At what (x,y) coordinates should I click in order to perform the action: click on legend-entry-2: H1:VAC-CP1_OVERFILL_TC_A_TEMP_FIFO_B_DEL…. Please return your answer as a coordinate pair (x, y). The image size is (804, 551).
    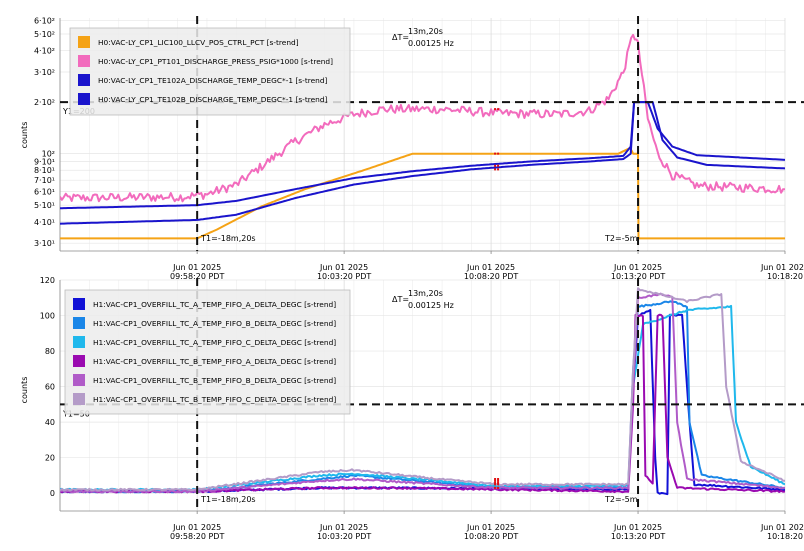
    Looking at the image, I should click on (214, 323).